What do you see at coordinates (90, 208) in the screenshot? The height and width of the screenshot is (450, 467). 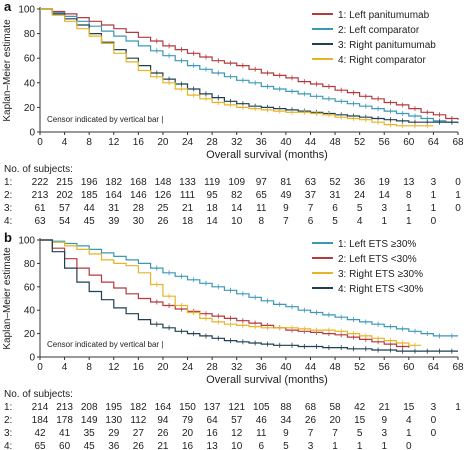 I see `subjects-cell: 44` at bounding box center [90, 208].